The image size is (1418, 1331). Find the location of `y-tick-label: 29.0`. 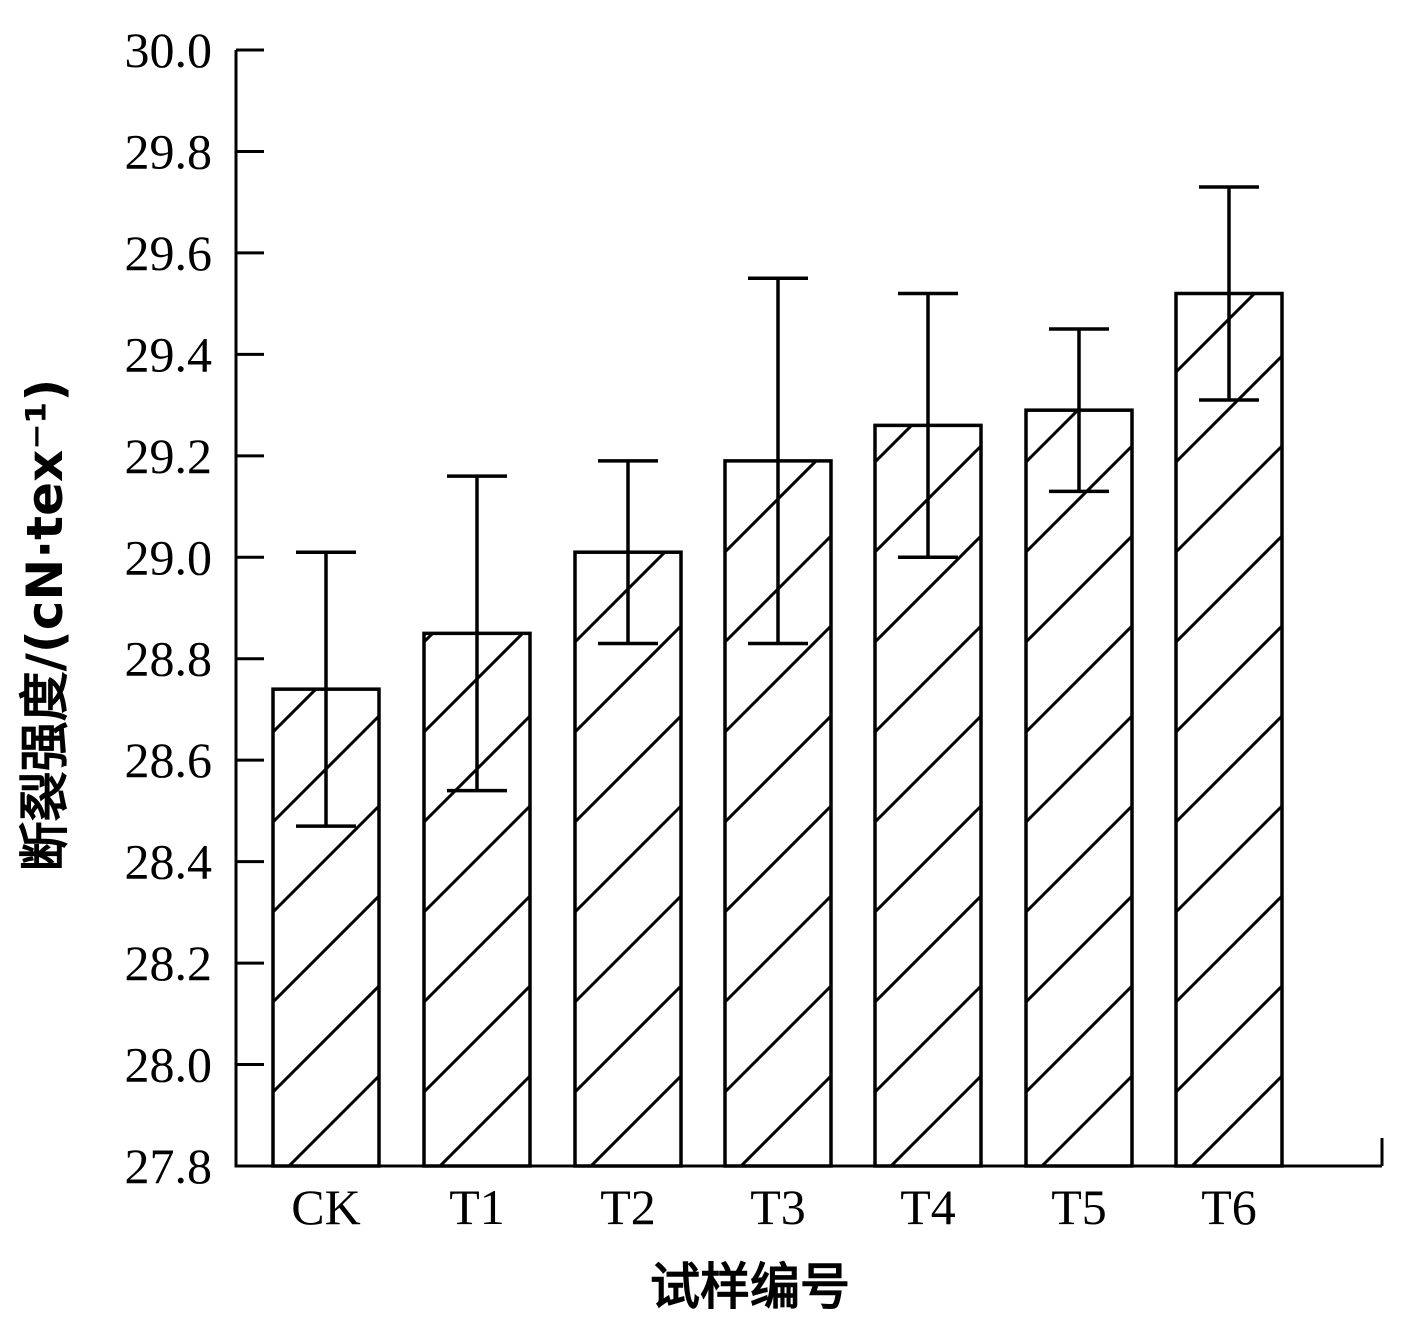

y-tick-label: 29.0 is located at coordinates (169, 557).